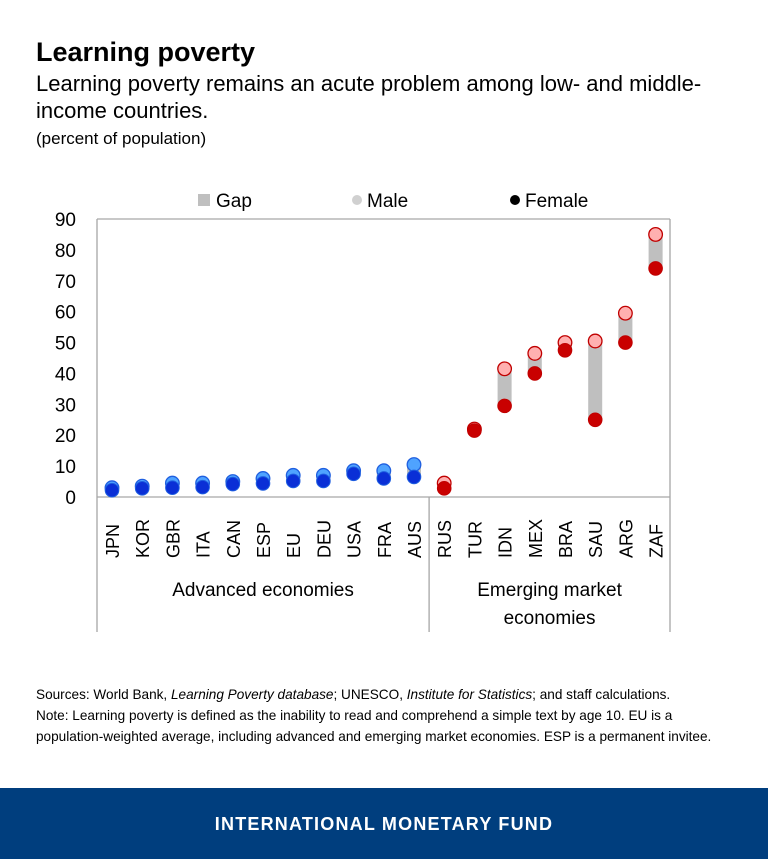 The width and height of the screenshot is (768, 859). Describe the element at coordinates (252, 694) in the screenshot. I see `sources-database: Learning Poverty database` at that location.